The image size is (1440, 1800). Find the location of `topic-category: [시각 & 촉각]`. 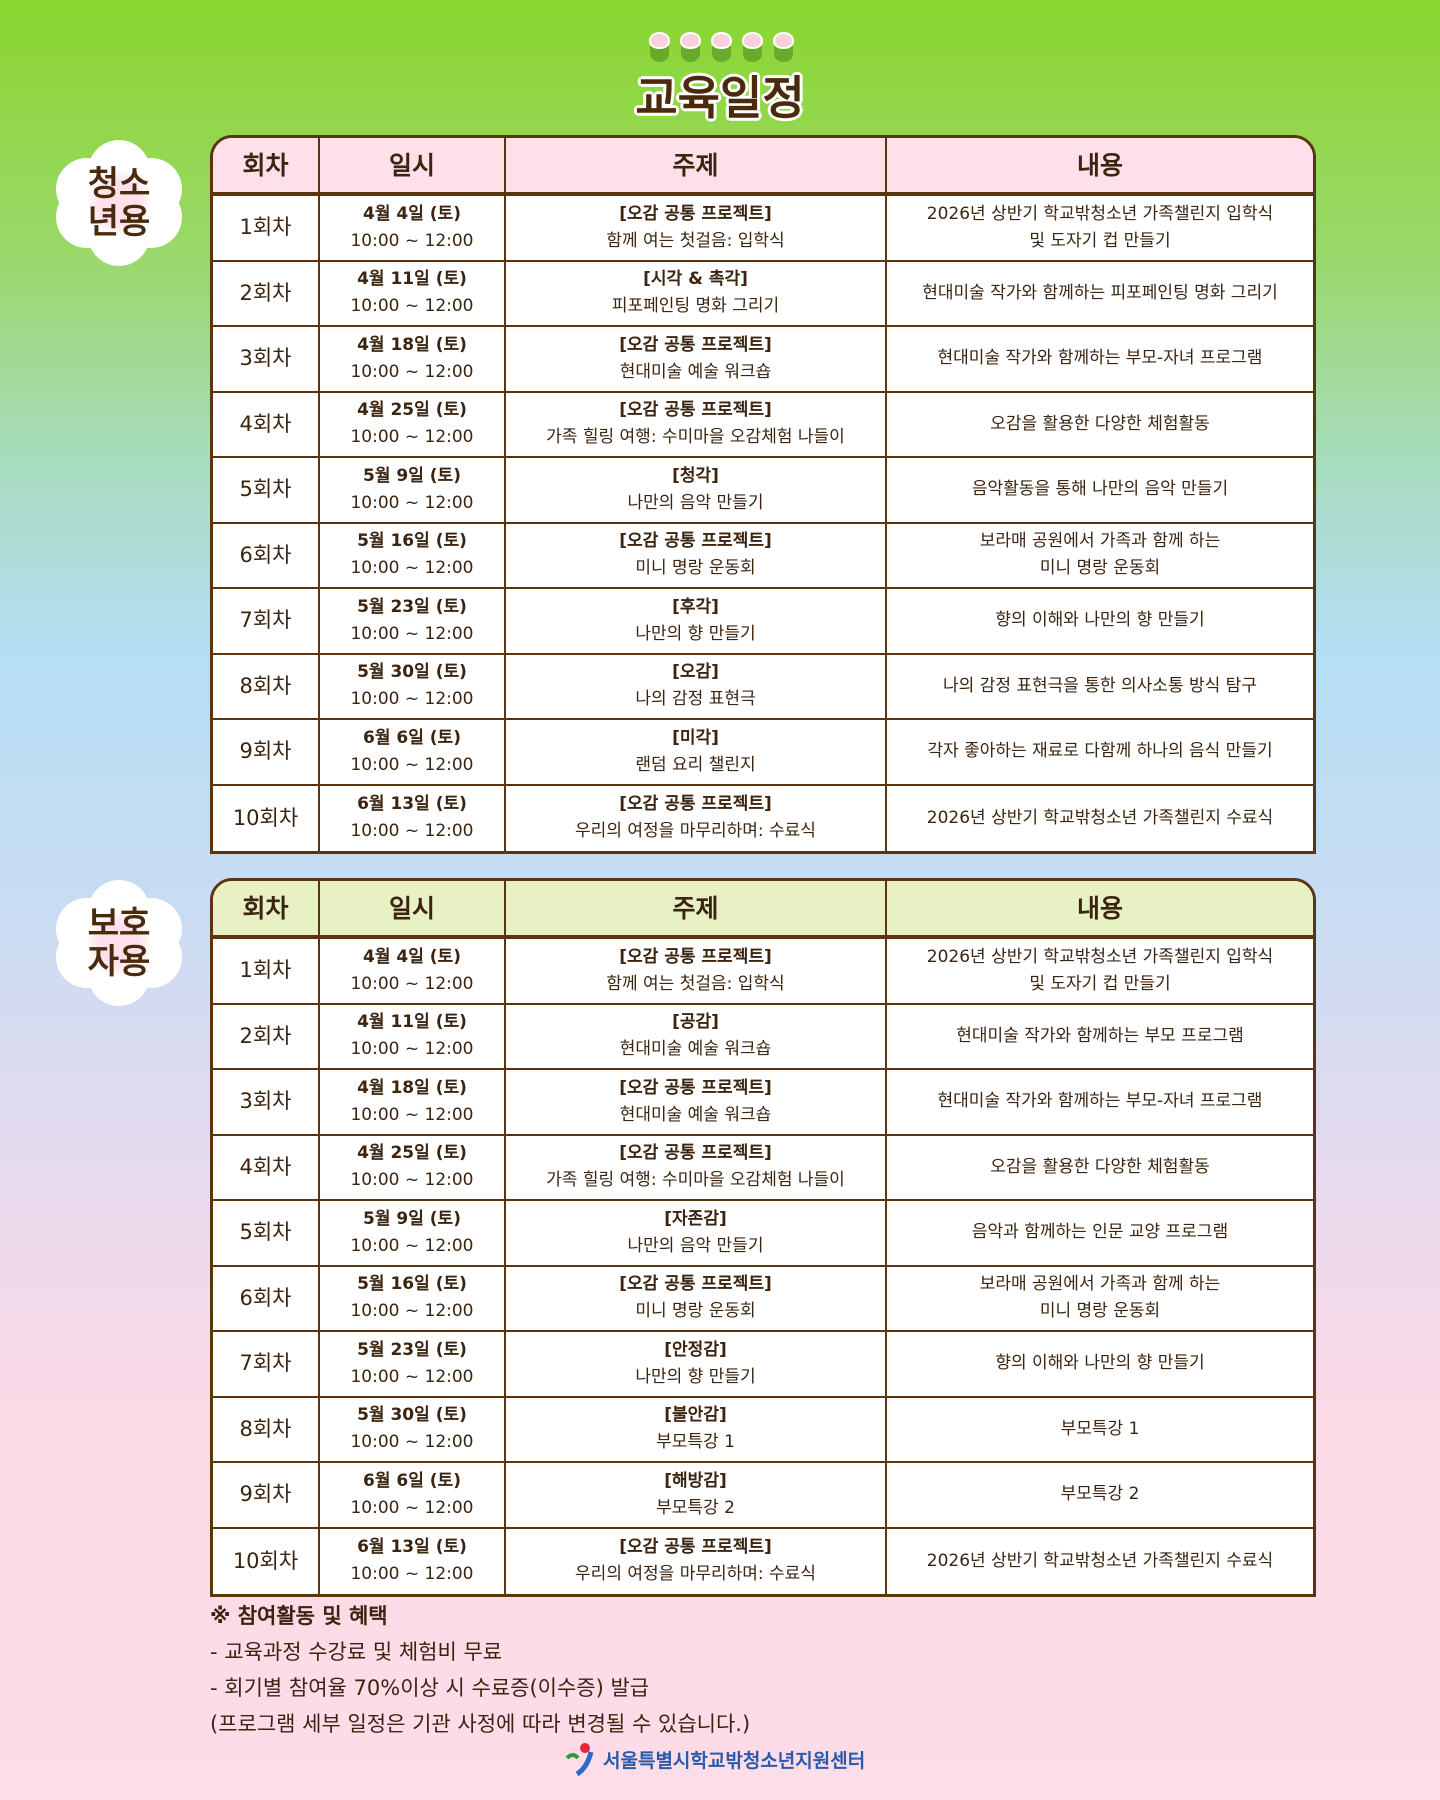

topic-category: [시각 & 촉각] is located at coordinates (695, 279).